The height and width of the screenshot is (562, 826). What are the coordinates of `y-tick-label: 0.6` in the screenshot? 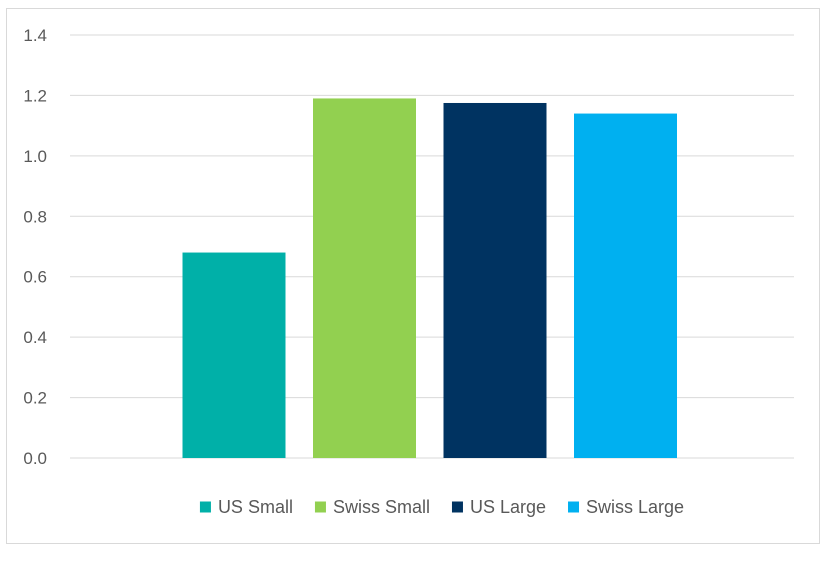 It's located at (35, 277).